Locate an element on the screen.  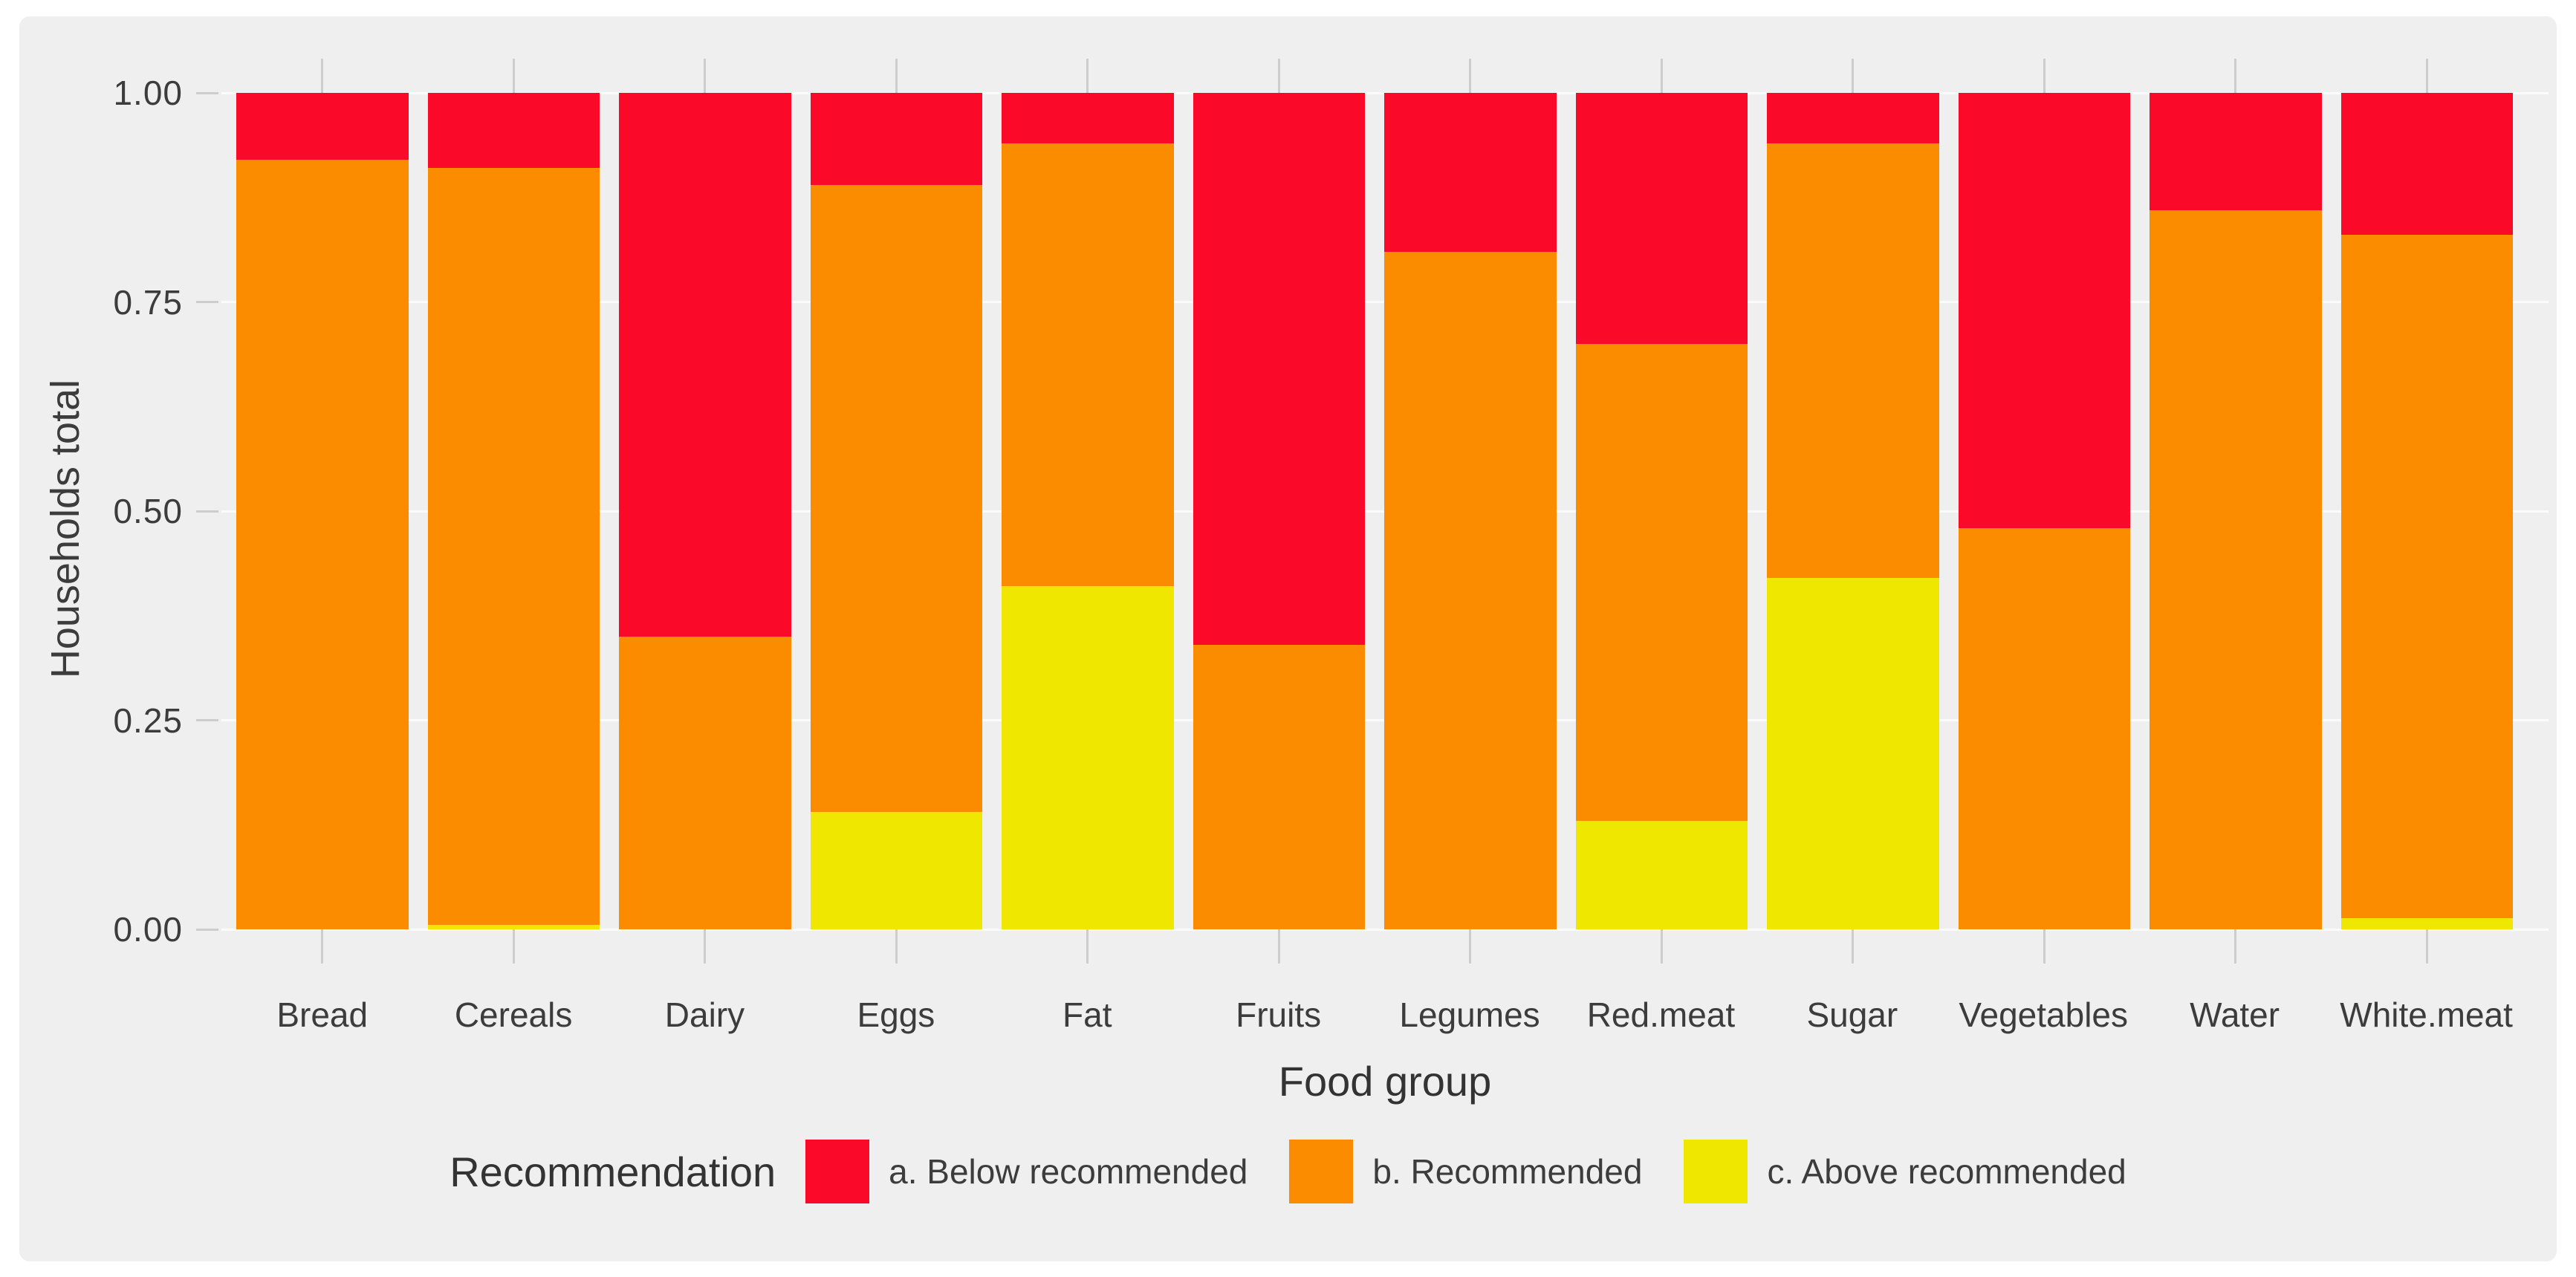
x-tick-label: Legumes is located at coordinates (1469, 1015).